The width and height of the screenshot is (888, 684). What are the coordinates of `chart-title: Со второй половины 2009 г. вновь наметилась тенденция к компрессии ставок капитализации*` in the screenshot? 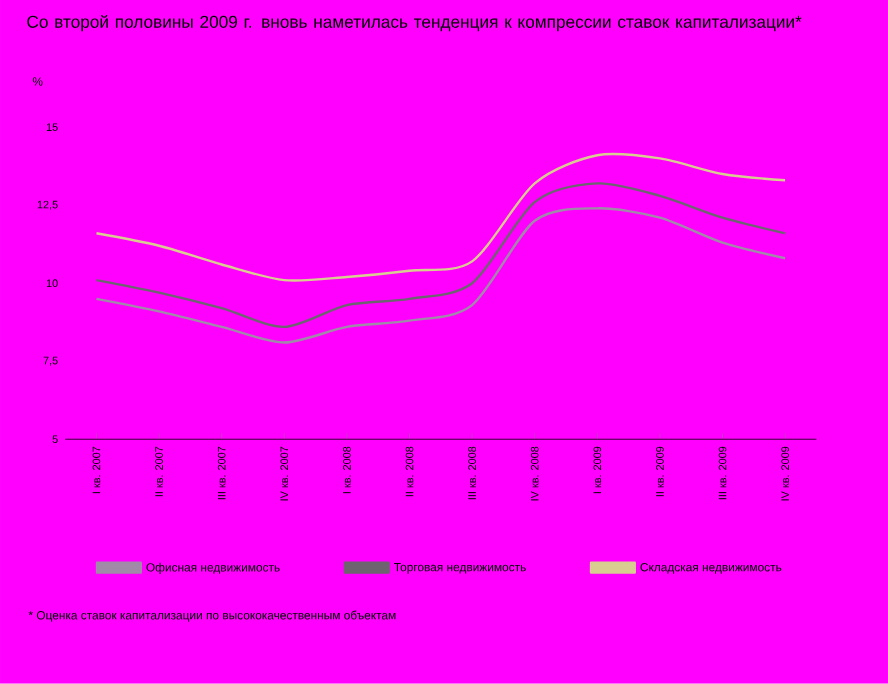 It's located at (414, 23).